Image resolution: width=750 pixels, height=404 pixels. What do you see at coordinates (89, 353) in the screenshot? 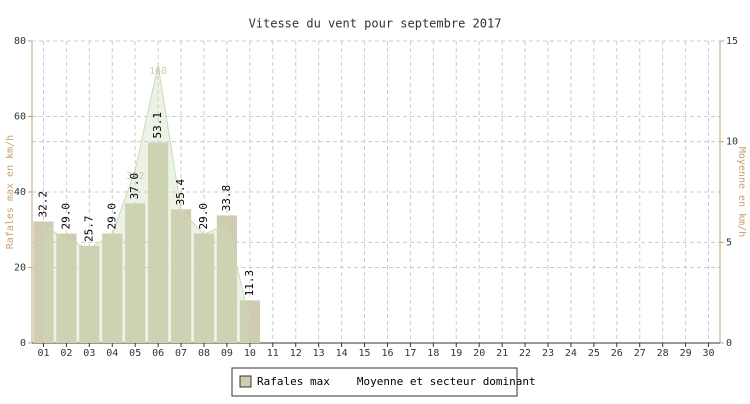
I see `x-tick-label: 03` at bounding box center [89, 353].